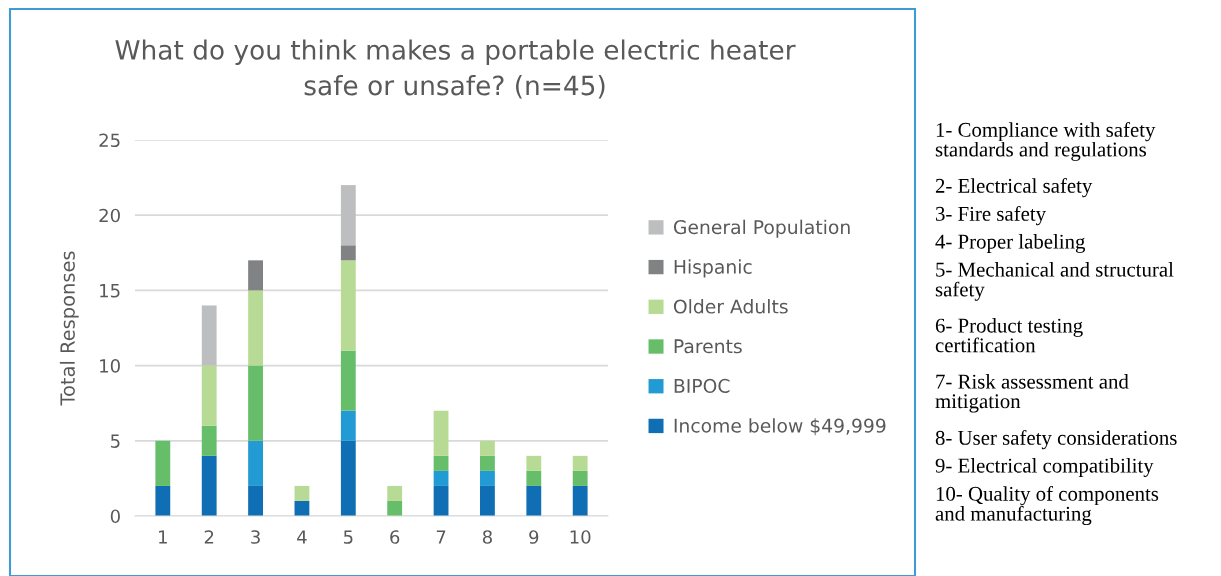 The height and width of the screenshot is (576, 1221). What do you see at coordinates (708, 346) in the screenshot?
I see `legend-label: Parents` at bounding box center [708, 346].